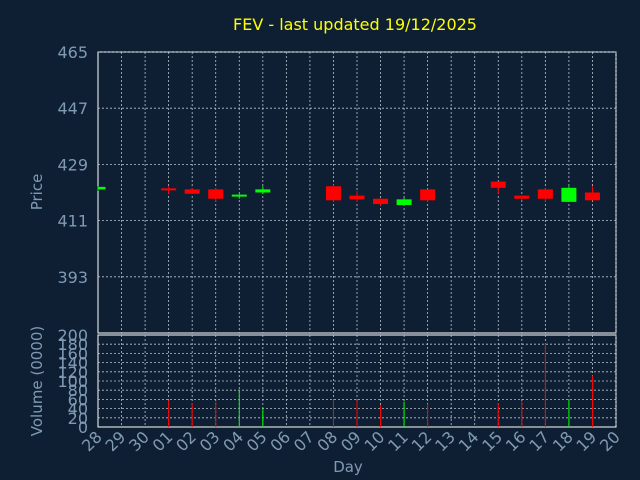 The image size is (640, 480). What do you see at coordinates (78, 390) in the screenshot?
I see `volume-tick-label: 80` at bounding box center [78, 390].